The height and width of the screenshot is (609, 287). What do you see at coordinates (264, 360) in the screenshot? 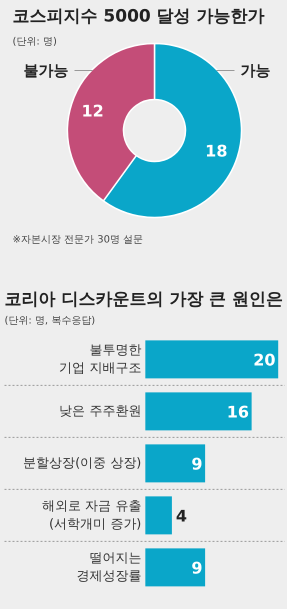
I see `data-label: 20` at bounding box center [264, 360].